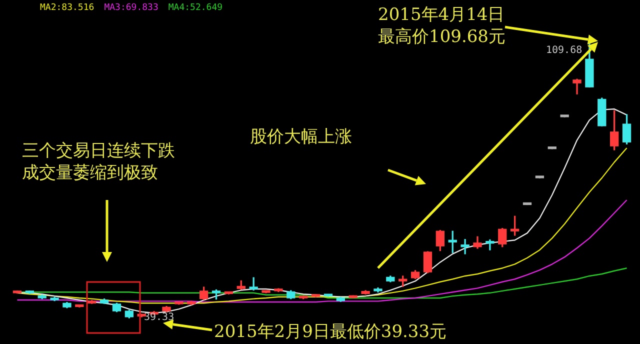 The width and height of the screenshot is (640, 344). Describe the element at coordinates (564, 51) in the screenshot. I see `annotation: 109.68` at that location.